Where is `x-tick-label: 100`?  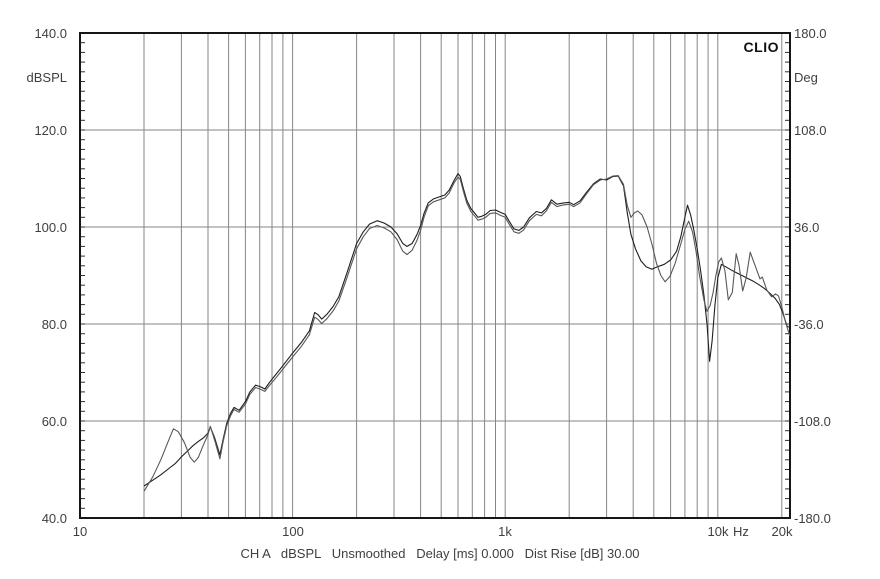
x-tick-label: 100 is located at coordinates (293, 531).